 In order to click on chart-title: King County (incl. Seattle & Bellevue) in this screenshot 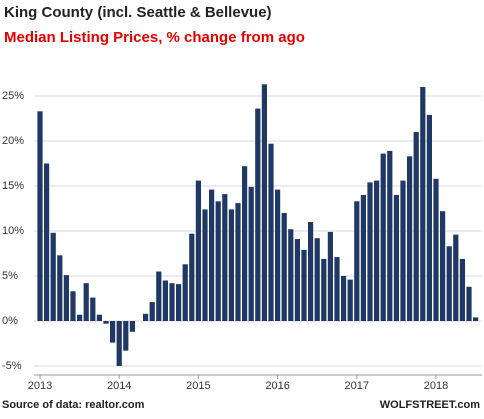, I will do `click(138, 12)`.